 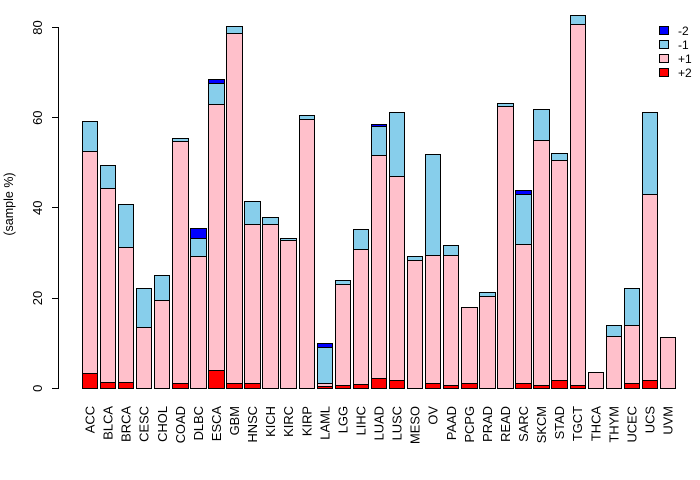 I want to click on svg-text: BLCA, so click(x=108, y=423).